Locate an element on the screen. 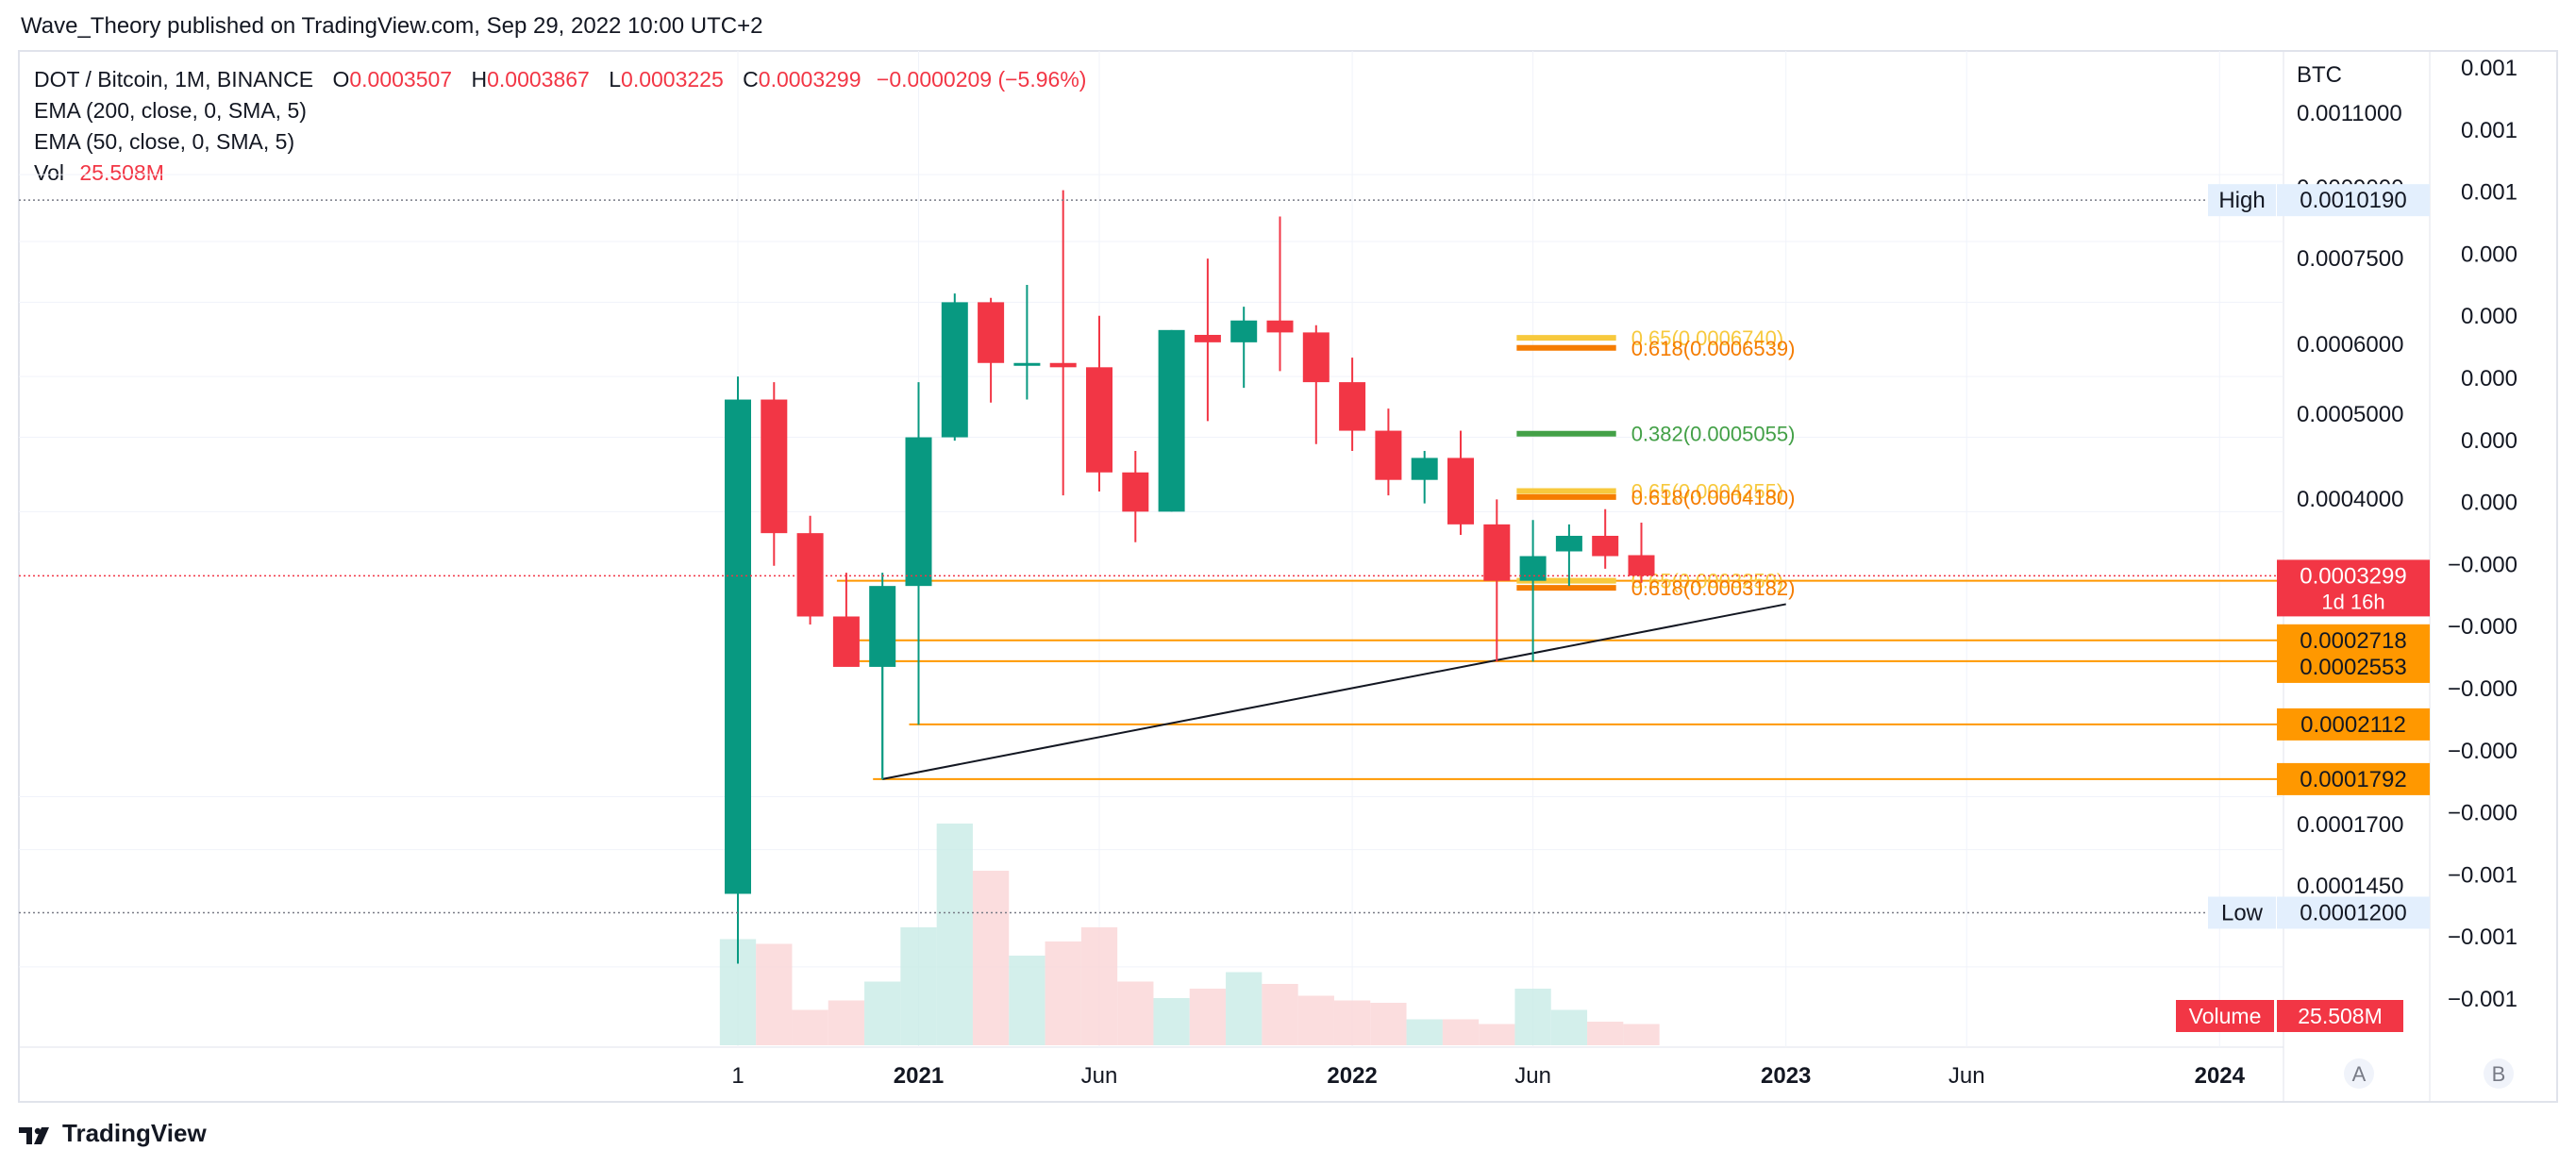 This screenshot has width=2576, height=1166. footer-logo: TradingView is located at coordinates (113, 1133).